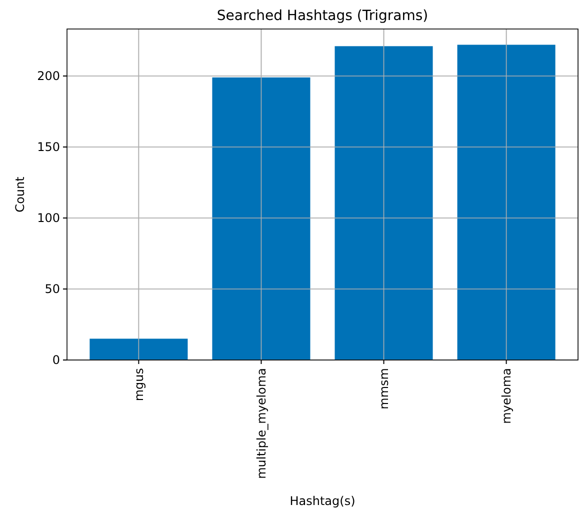 This screenshot has height=512, width=579. Describe the element at coordinates (139, 385) in the screenshot. I see `x-tick-label: mgus` at that location.